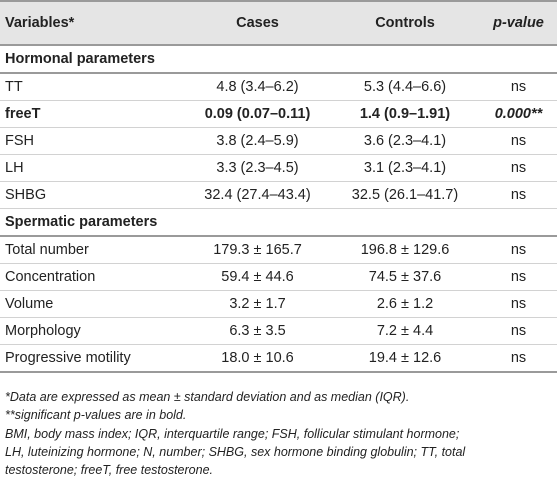 The image size is (557, 486). I want to click on cases-value: 6.3 ± 3.5, so click(257, 331).